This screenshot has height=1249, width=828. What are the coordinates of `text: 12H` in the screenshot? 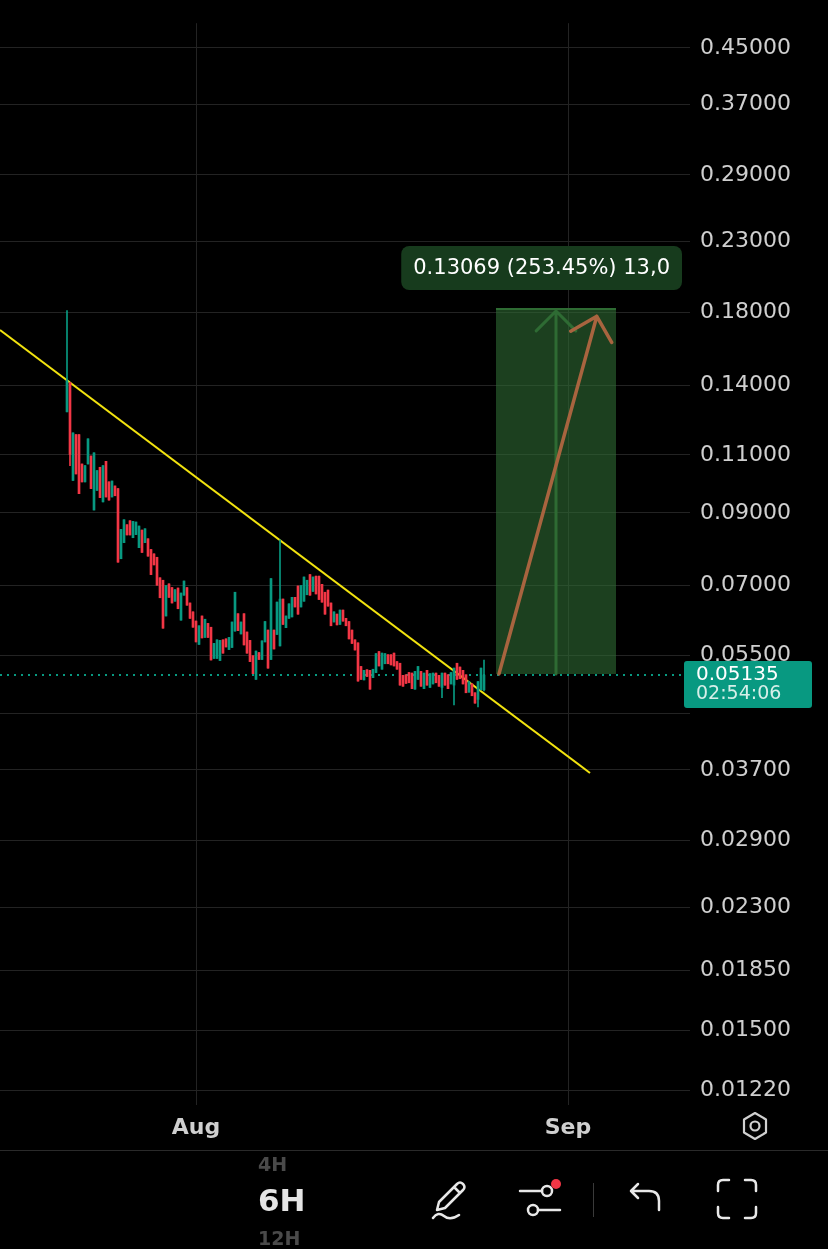 It's located at (279, 1238).